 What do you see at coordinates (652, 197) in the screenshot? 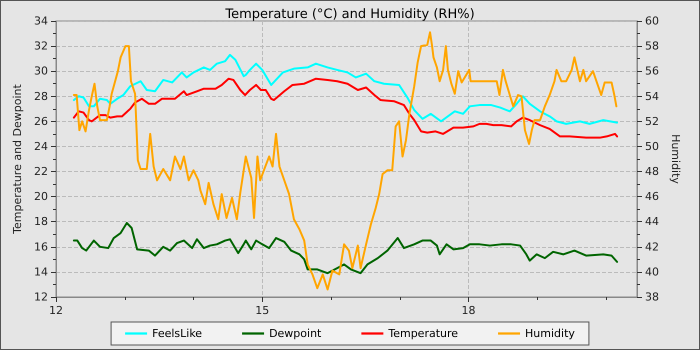
I see `y2-tick-label: 46` at bounding box center [652, 197].